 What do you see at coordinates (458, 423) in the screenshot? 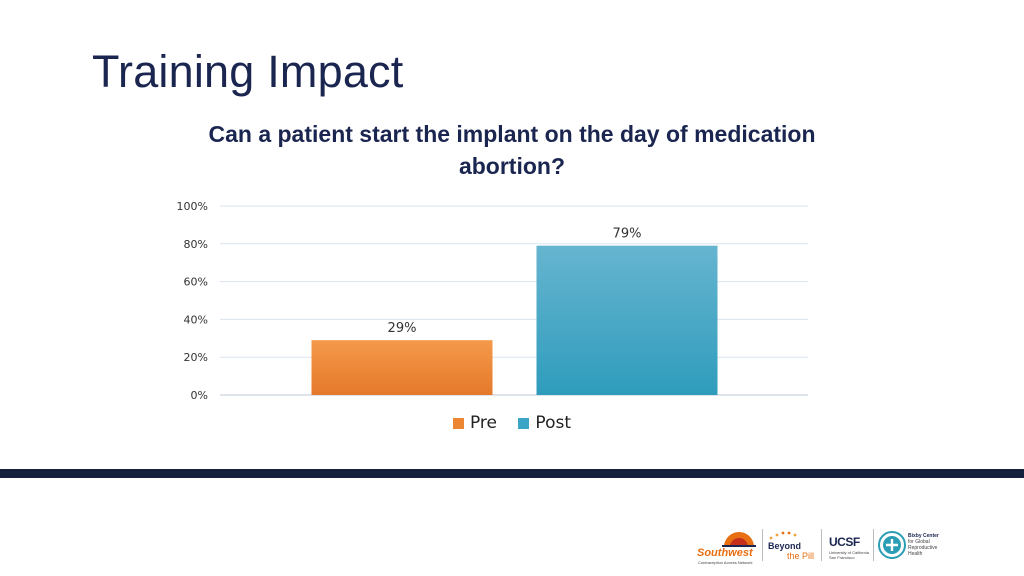
I see `legend-swatch-pre` at bounding box center [458, 423].